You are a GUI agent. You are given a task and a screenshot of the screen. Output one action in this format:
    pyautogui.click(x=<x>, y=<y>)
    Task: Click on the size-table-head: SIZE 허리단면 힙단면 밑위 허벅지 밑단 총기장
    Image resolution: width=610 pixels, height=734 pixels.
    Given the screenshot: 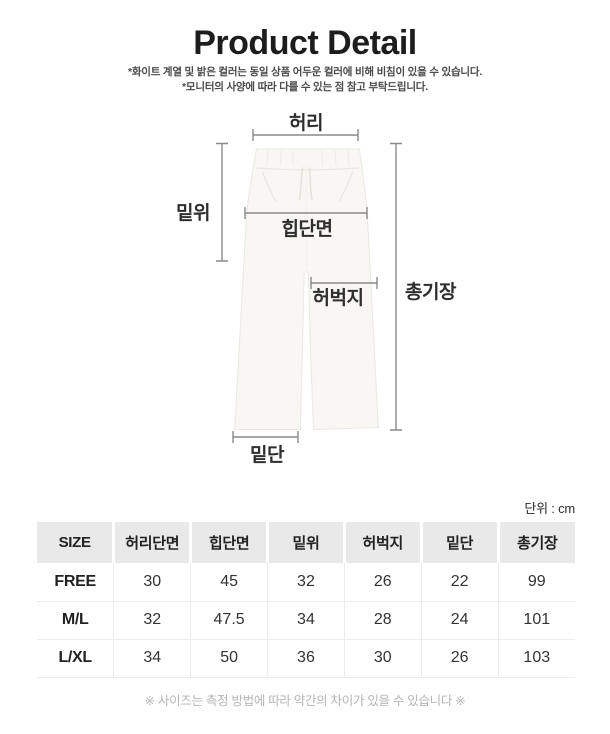 What is the action you would take?
    pyautogui.click(x=306, y=542)
    